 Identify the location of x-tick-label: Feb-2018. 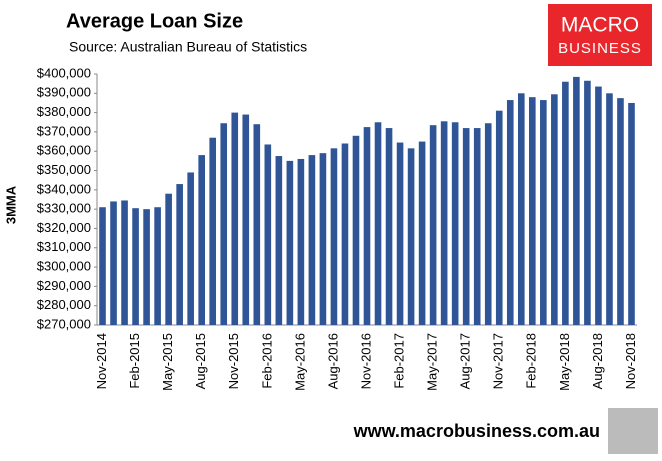
(531, 361).